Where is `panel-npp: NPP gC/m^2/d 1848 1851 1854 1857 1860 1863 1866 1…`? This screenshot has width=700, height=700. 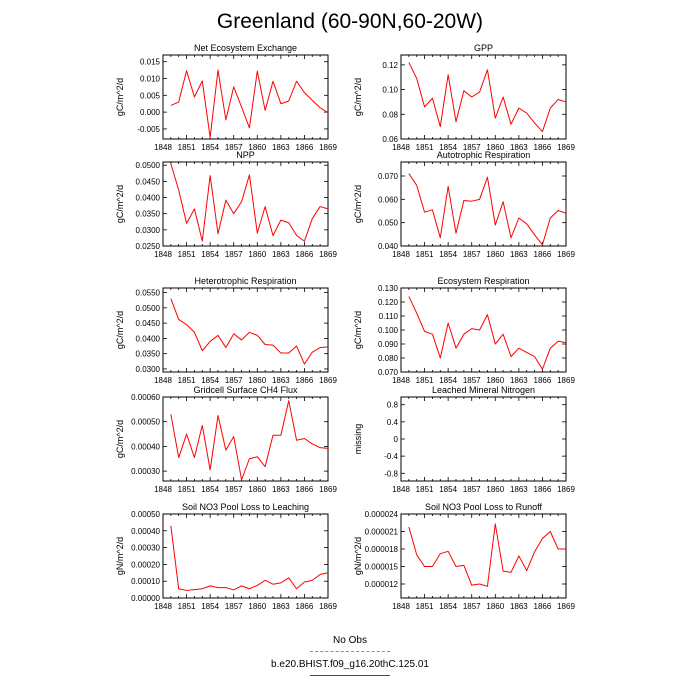 panel-npp: NPP gC/m^2/d 1848 1851 1854 1857 1860 1863 1866 1… is located at coordinates (226, 204).